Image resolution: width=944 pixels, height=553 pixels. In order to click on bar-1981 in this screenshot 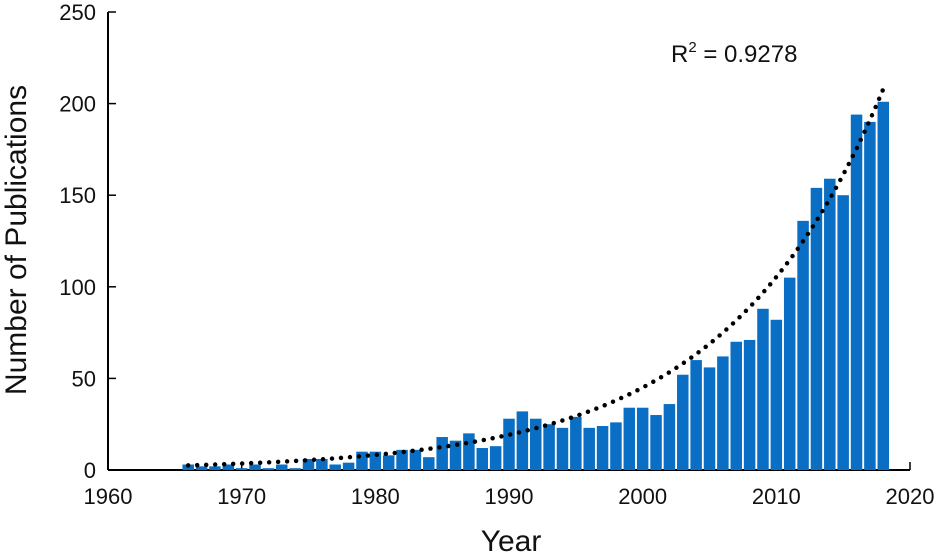, I will do `click(388, 462)`.